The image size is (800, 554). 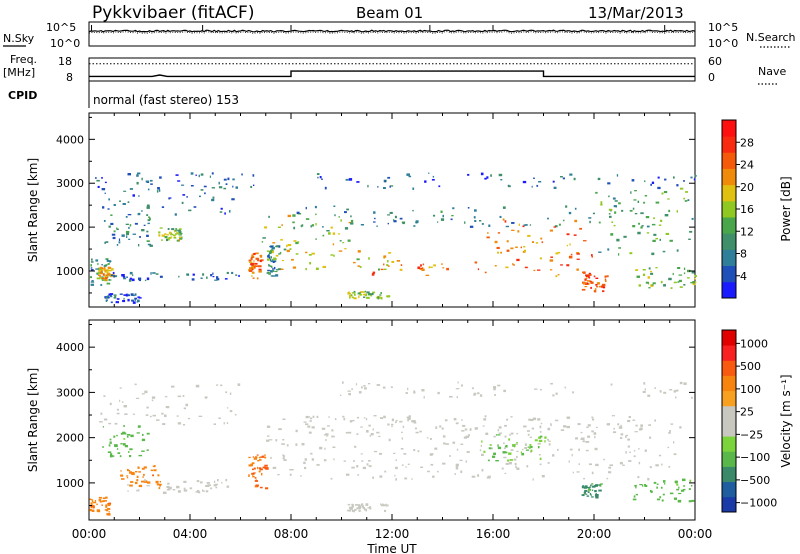 I want to click on station-title: Pykkvibaer (fitACF), so click(x=173, y=13).